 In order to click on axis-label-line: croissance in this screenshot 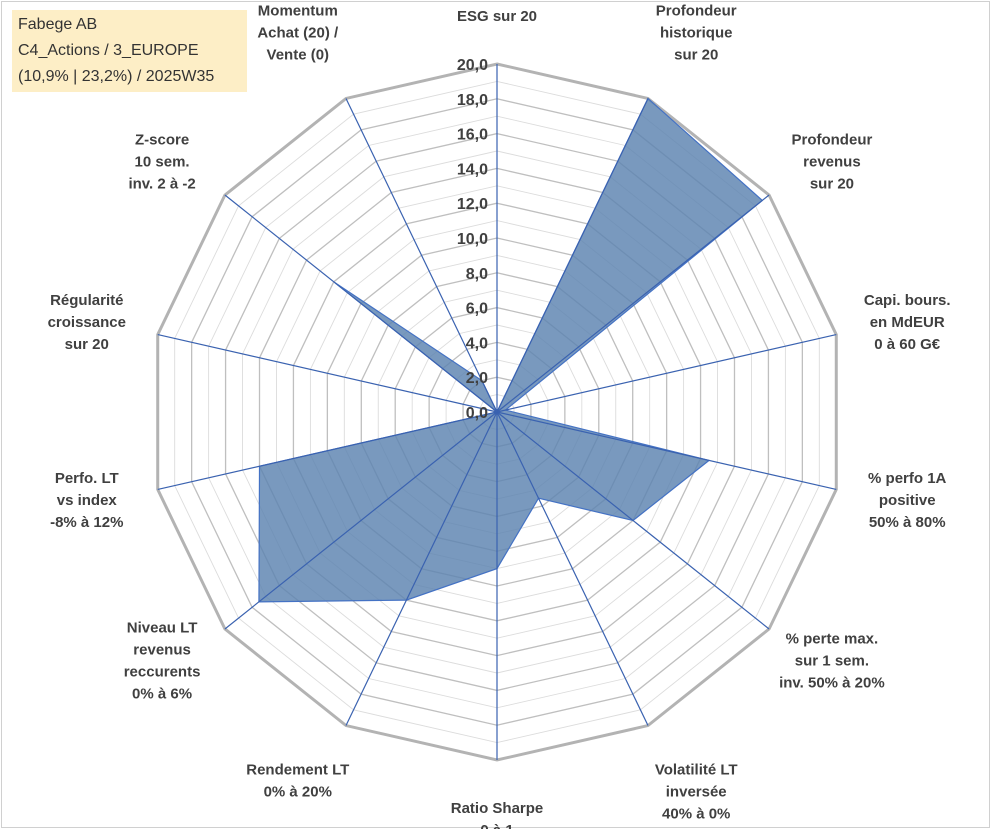, I will do `click(87, 322)`.